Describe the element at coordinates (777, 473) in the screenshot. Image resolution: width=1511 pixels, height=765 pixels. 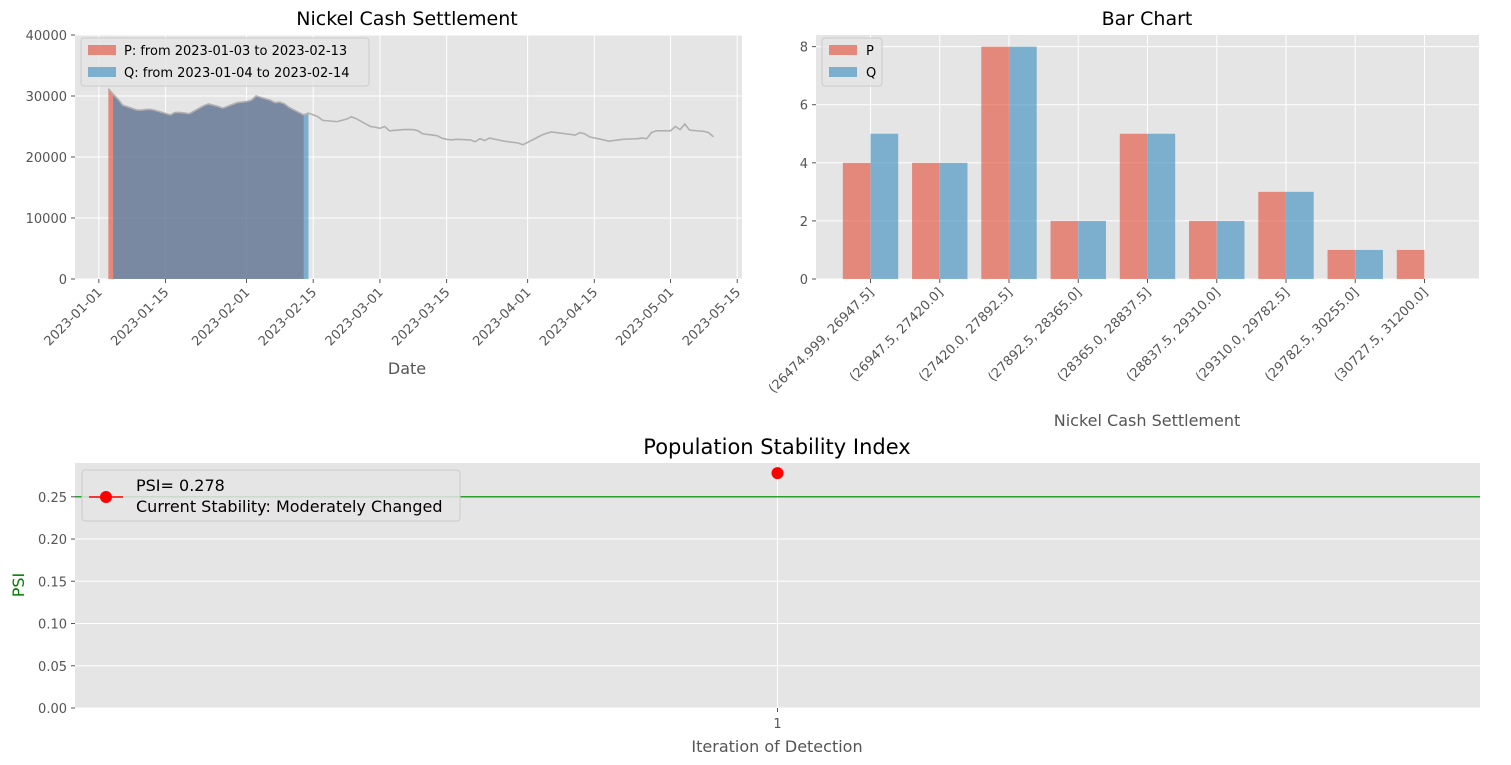
I see `chart3-psi-point` at that location.